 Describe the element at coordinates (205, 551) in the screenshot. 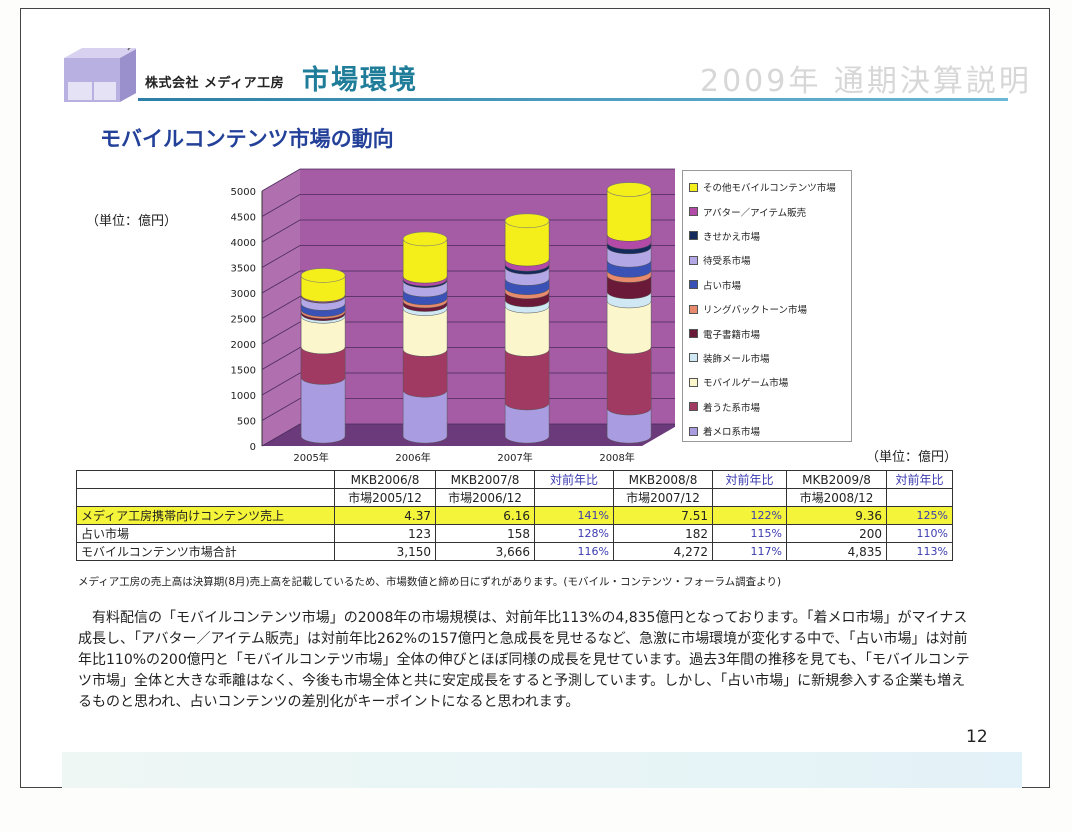

I see `row-label: モバイルコンテンツ市場合計` at that location.